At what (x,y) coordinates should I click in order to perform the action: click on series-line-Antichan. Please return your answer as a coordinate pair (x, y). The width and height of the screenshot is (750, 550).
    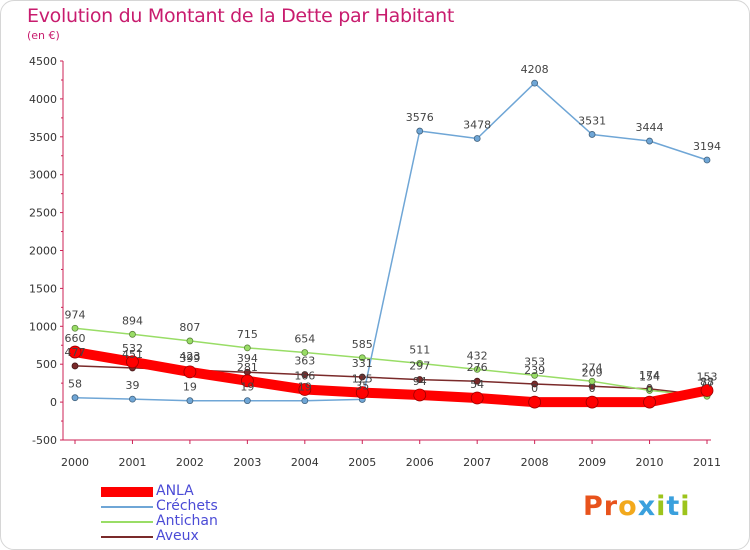
    Looking at the image, I should click on (391, 362).